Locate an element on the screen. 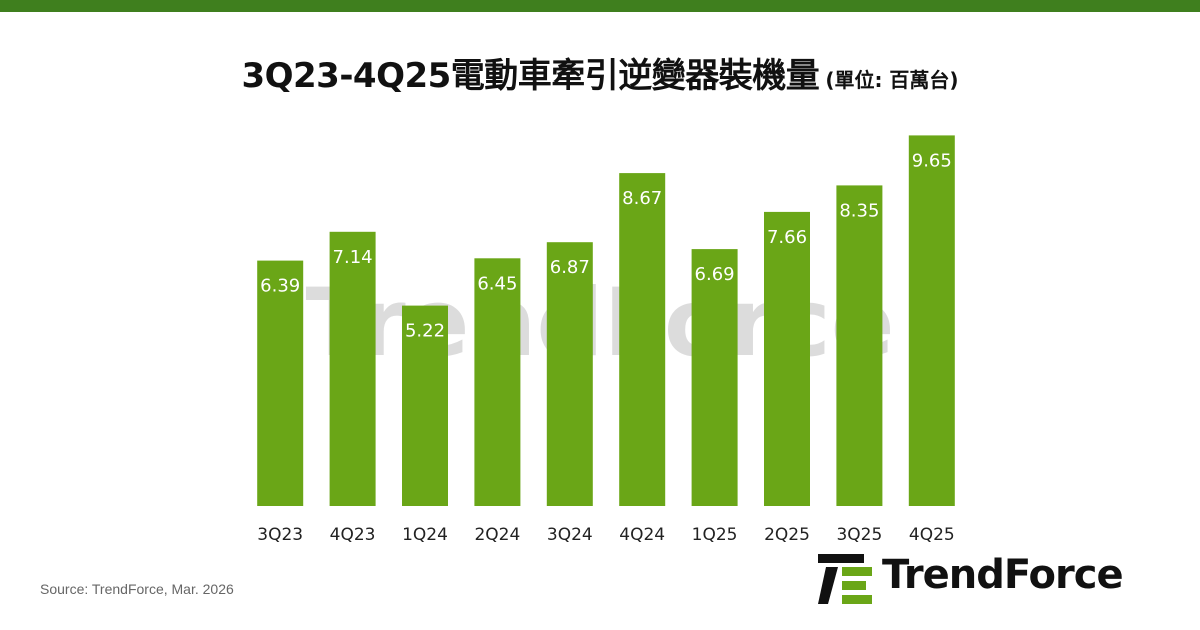 This screenshot has width=1200, height=630. data-label-1Q25: 6.69 is located at coordinates (715, 274).